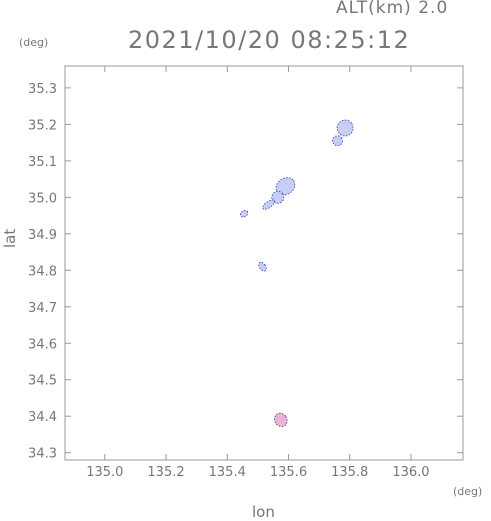 The width and height of the screenshot is (491, 521). What do you see at coordinates (42, 381) in the screenshot?
I see `y-tick-label: 34.5` at bounding box center [42, 381].